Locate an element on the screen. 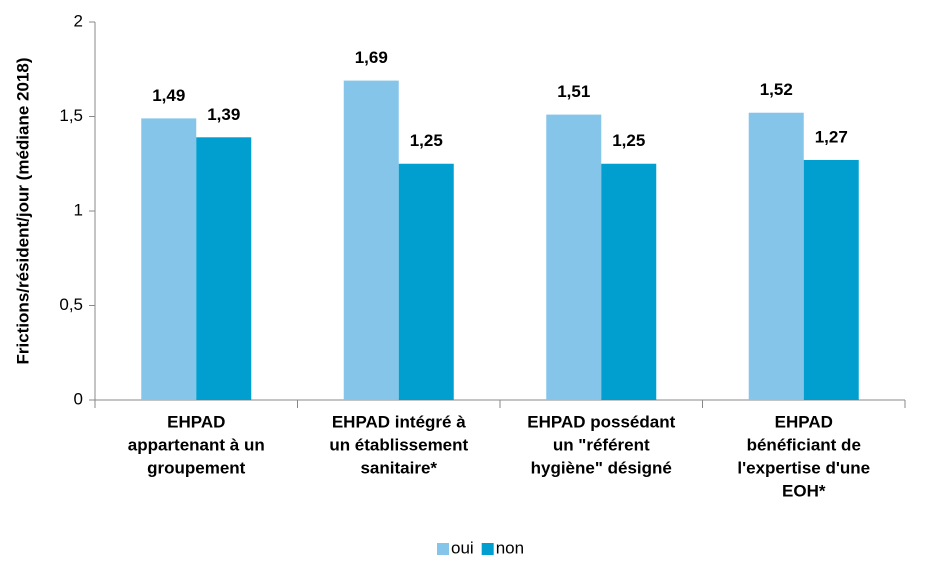 This screenshot has width=933, height=562. value-label: 1,52 is located at coordinates (776, 89).